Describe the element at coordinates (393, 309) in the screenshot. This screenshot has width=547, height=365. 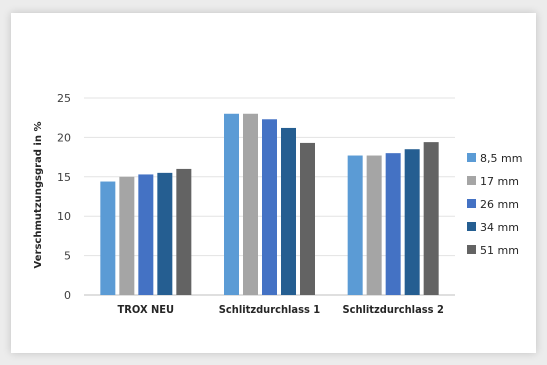
I see `category-label: Schlitzdurchlass 2` at that location.